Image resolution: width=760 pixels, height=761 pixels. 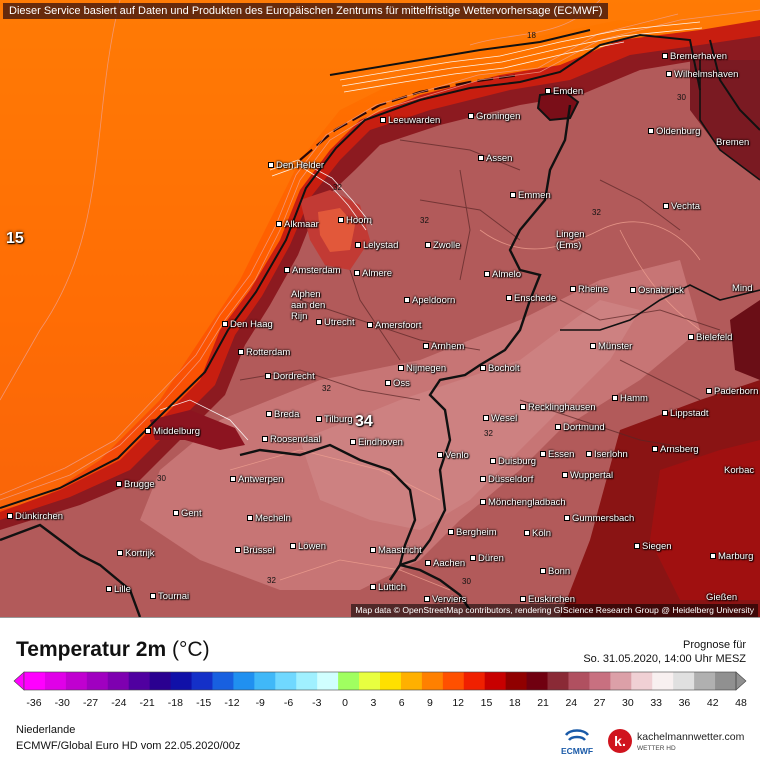 What do you see at coordinates (308, 546) in the screenshot?
I see `city-loewen: Löwen` at bounding box center [308, 546].